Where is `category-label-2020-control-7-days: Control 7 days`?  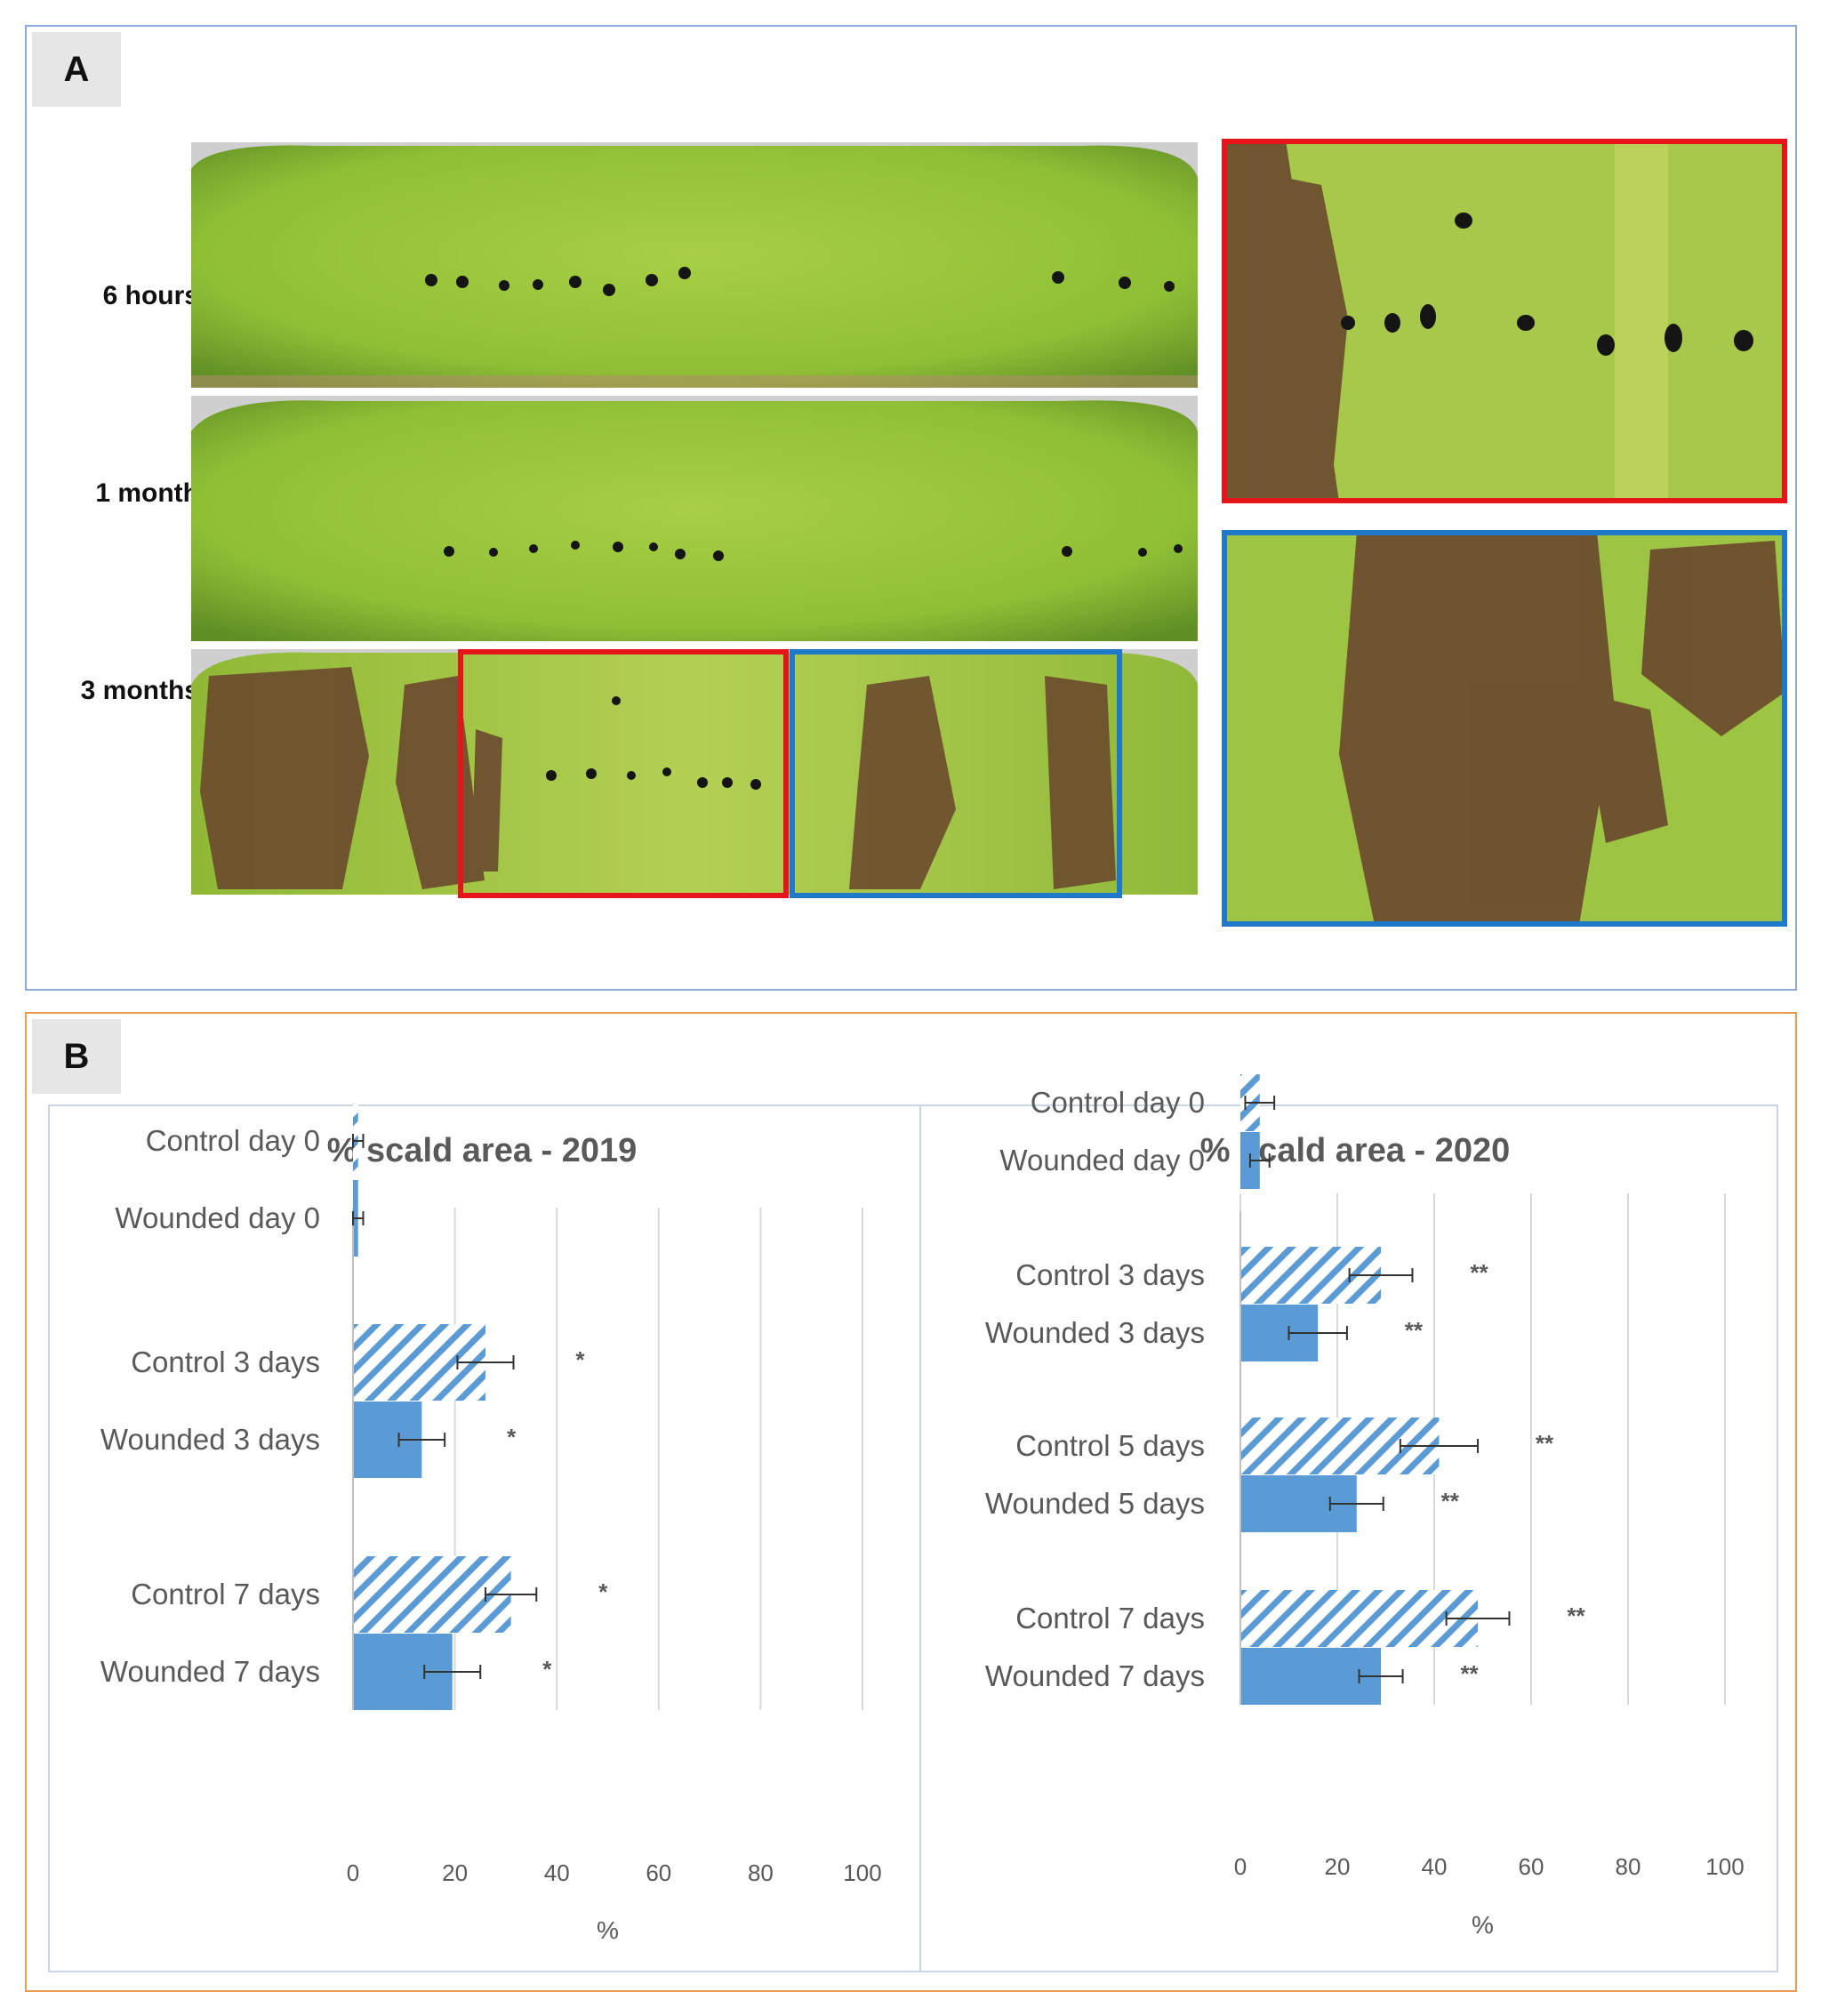
category-label-2020-control-7-days: Control 7 days is located at coordinates (1110, 1618).